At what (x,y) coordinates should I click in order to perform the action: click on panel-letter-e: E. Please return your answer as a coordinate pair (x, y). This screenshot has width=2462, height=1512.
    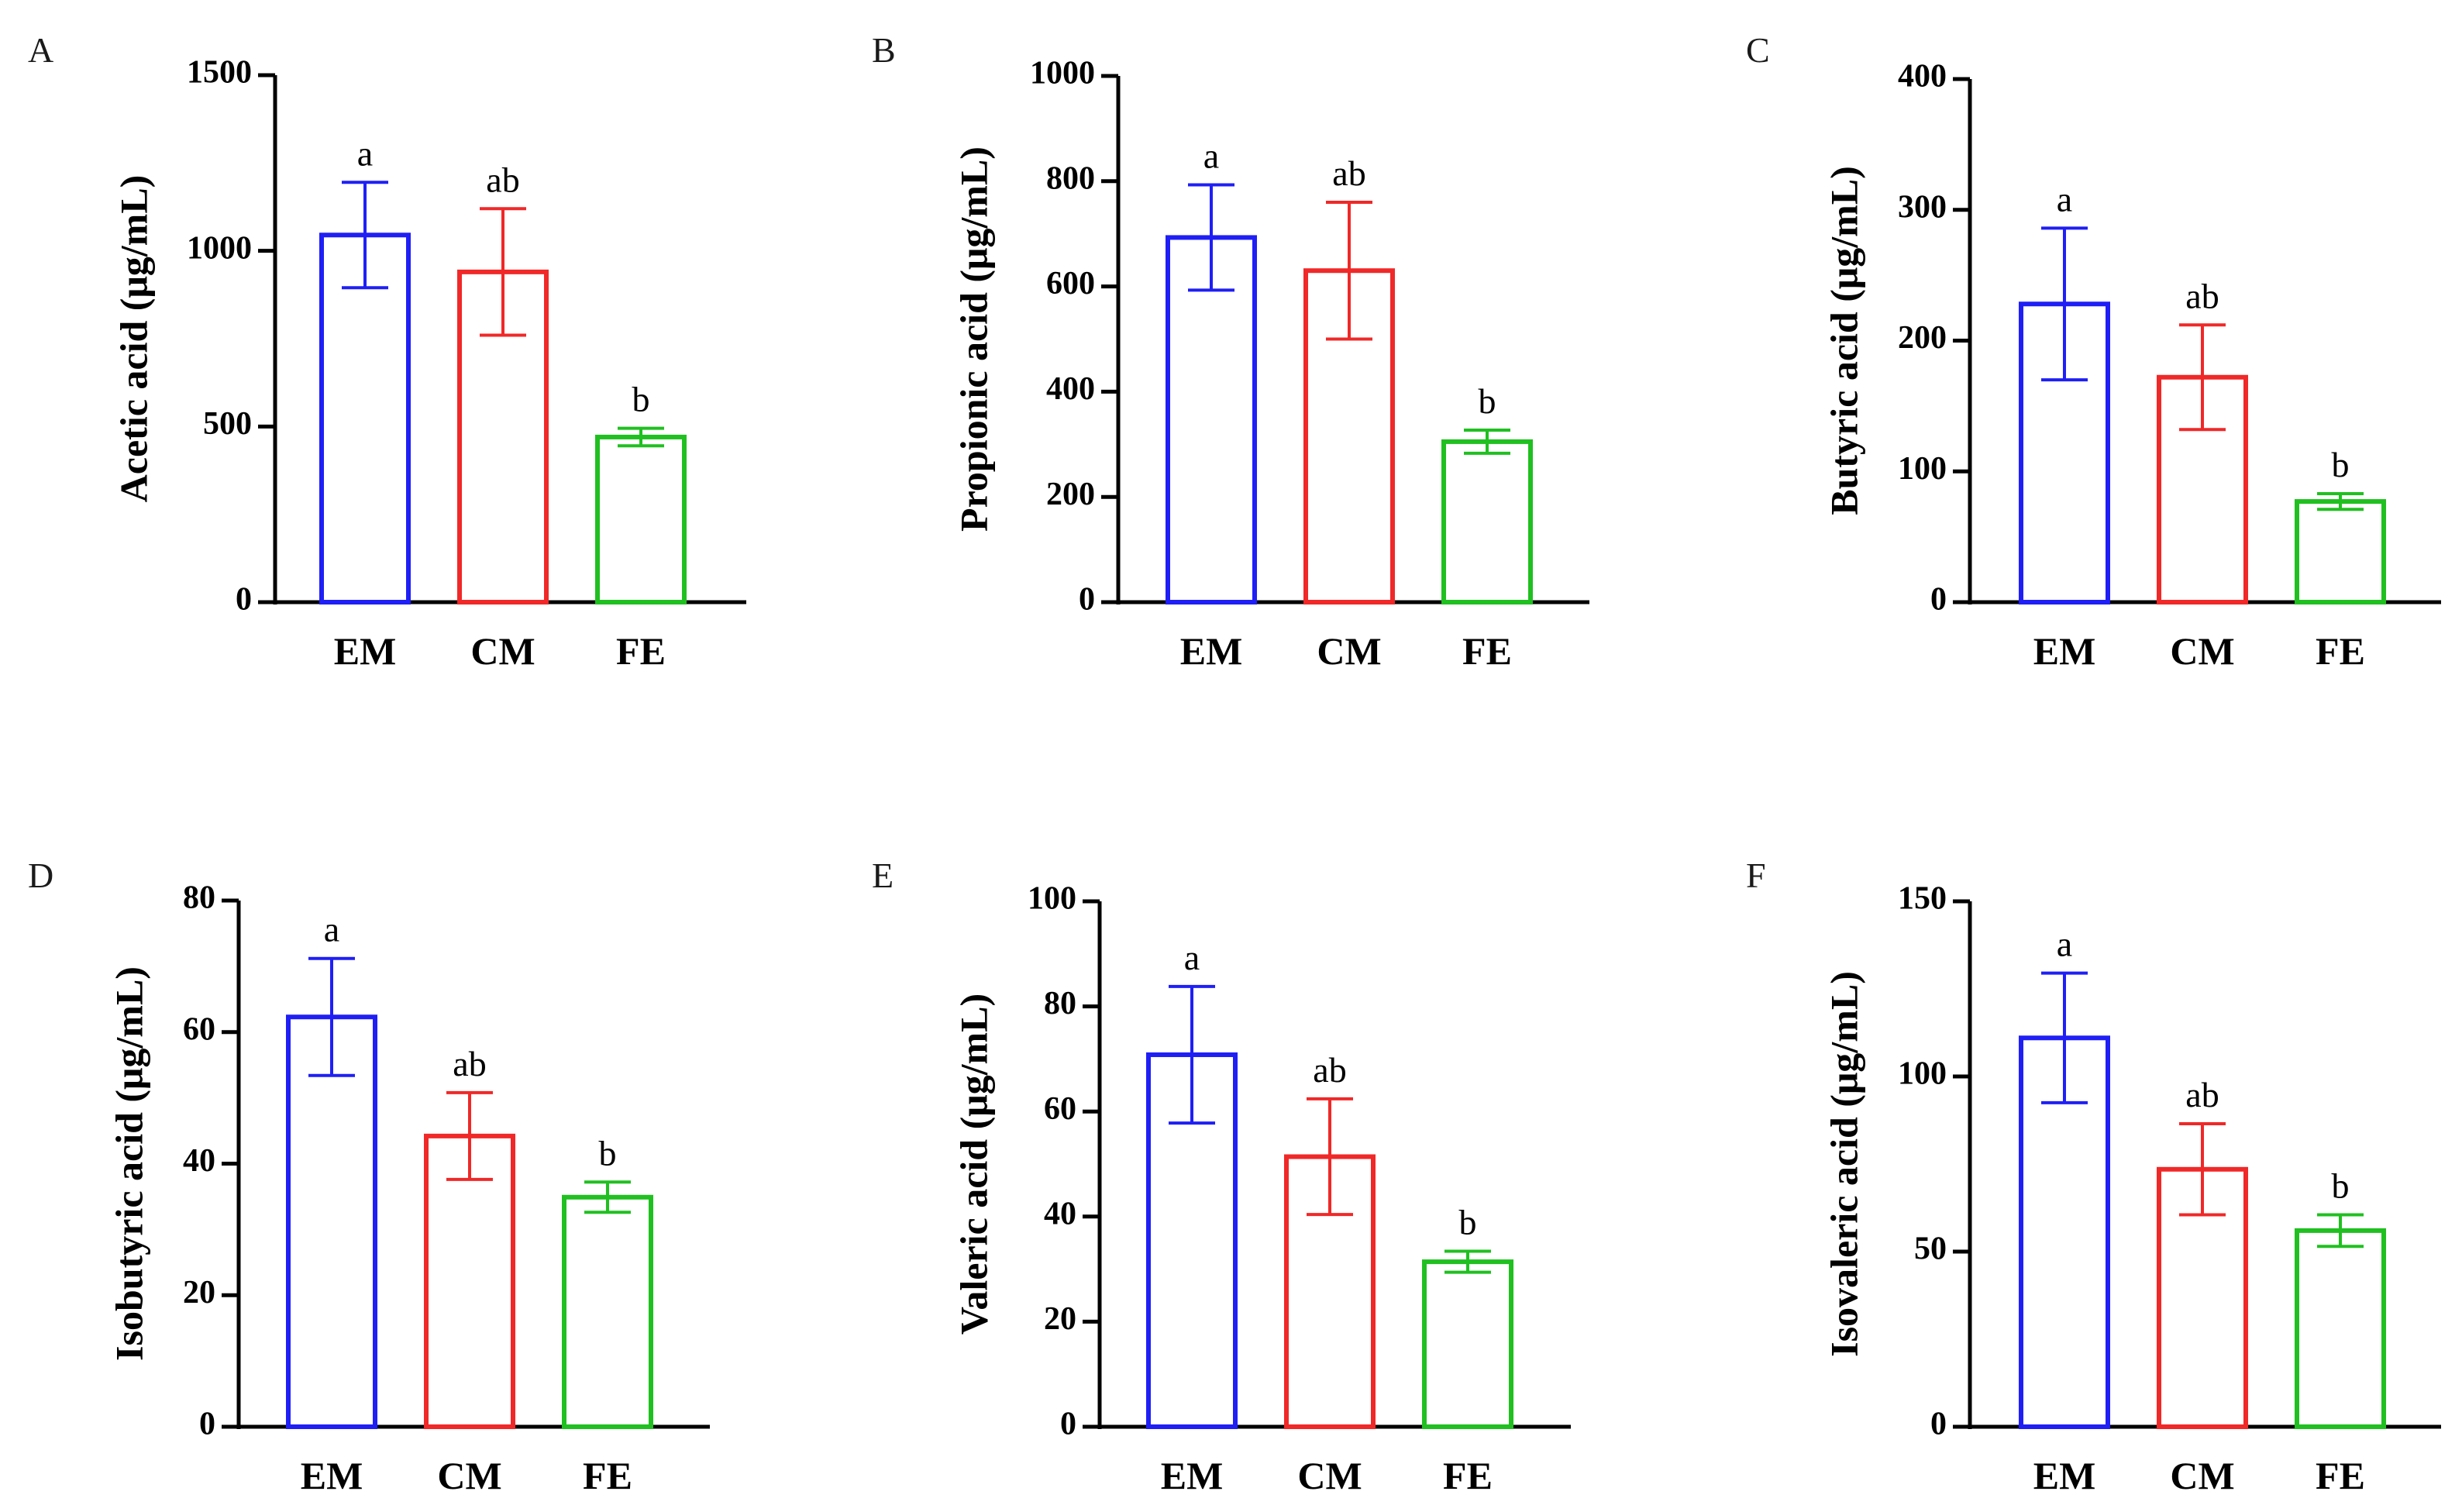
    Looking at the image, I should click on (883, 875).